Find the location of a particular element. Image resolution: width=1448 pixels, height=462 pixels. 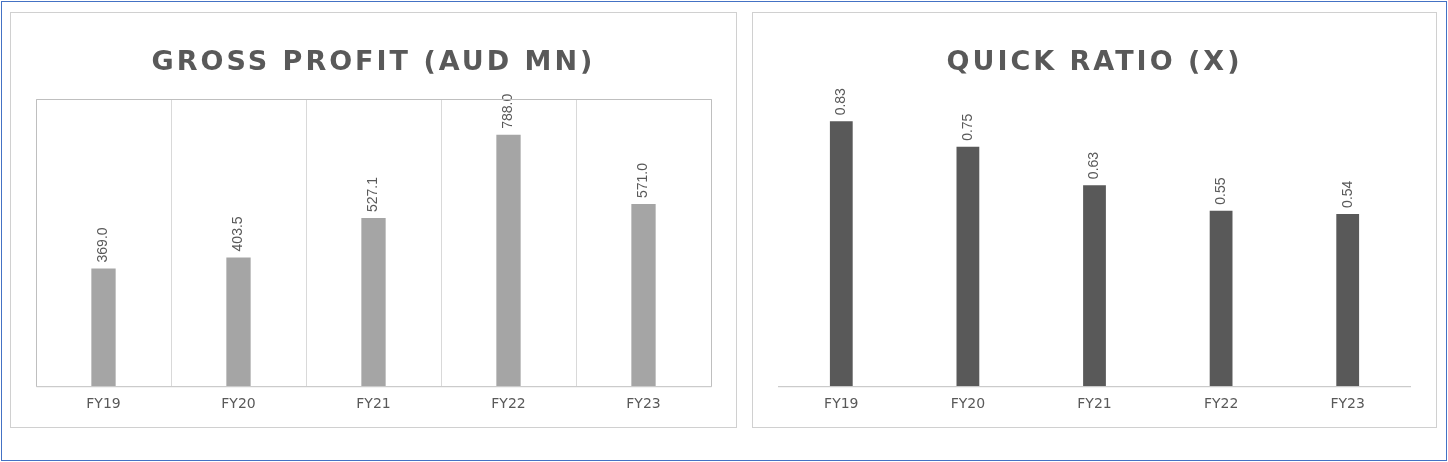

data-label: 0.55 is located at coordinates (1219, 191).